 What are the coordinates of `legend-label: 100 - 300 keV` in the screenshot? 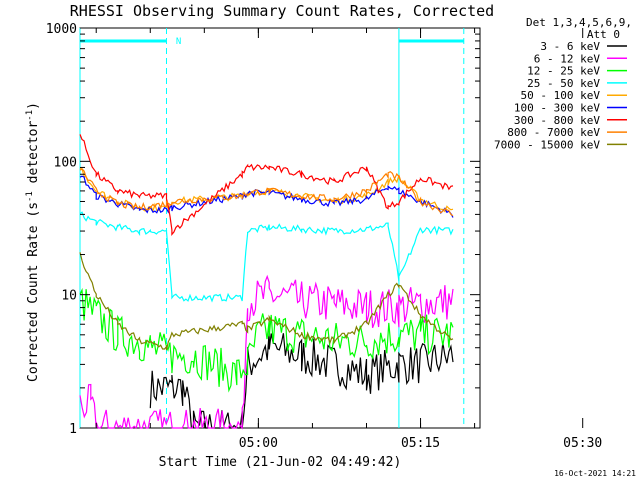 It's located at (557, 108).